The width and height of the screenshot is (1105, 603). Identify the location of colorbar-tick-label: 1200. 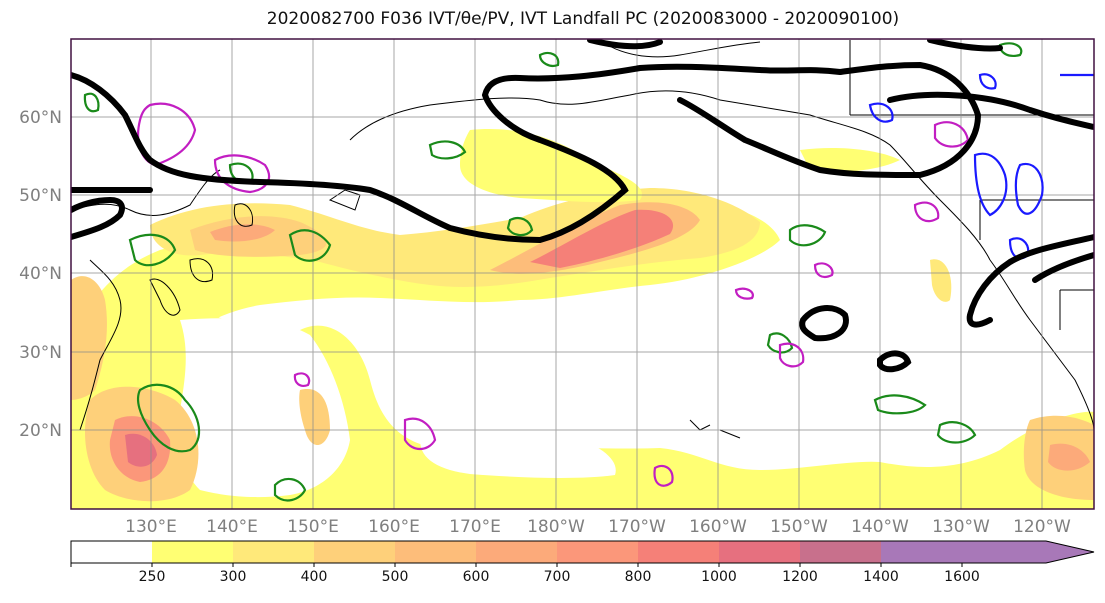
(800, 577).